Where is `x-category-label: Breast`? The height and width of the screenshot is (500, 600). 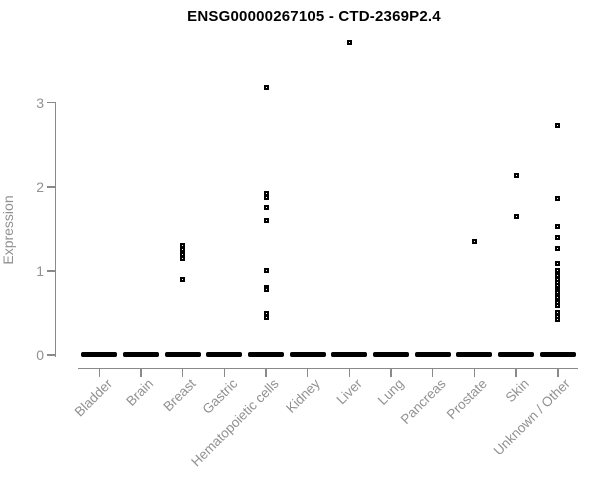
x-category-label: Breast is located at coordinates (179, 395).